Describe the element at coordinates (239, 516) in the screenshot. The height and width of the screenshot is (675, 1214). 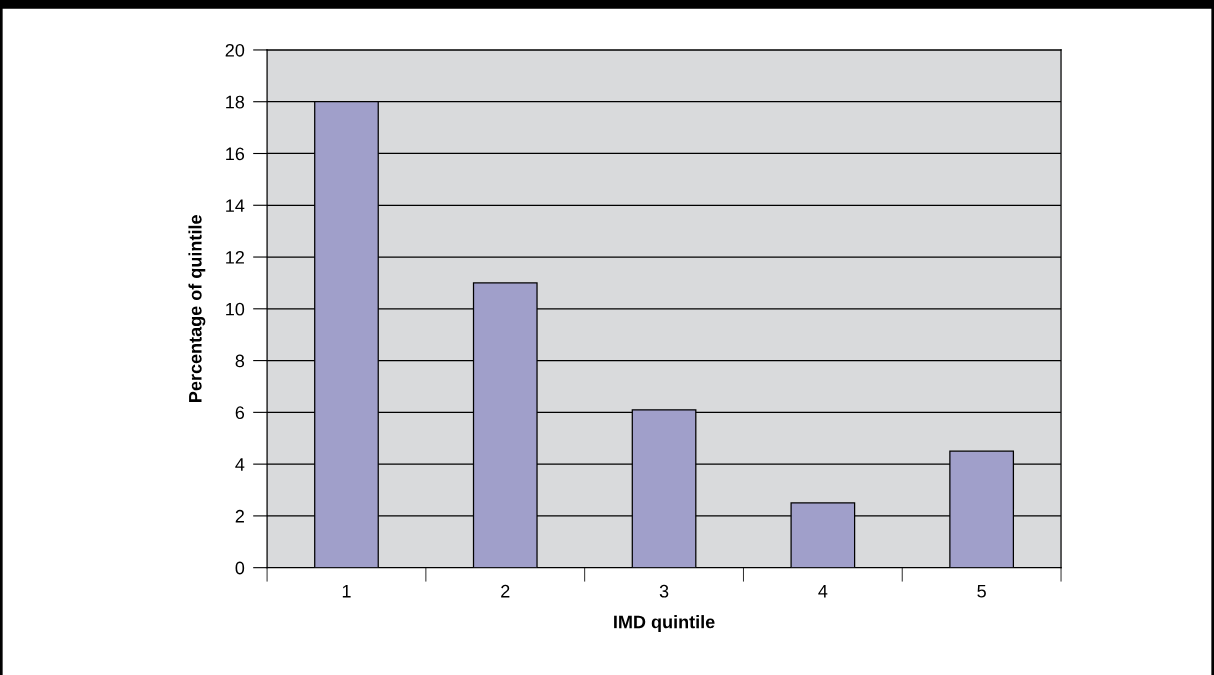
I see `y-tick-label: 2` at that location.